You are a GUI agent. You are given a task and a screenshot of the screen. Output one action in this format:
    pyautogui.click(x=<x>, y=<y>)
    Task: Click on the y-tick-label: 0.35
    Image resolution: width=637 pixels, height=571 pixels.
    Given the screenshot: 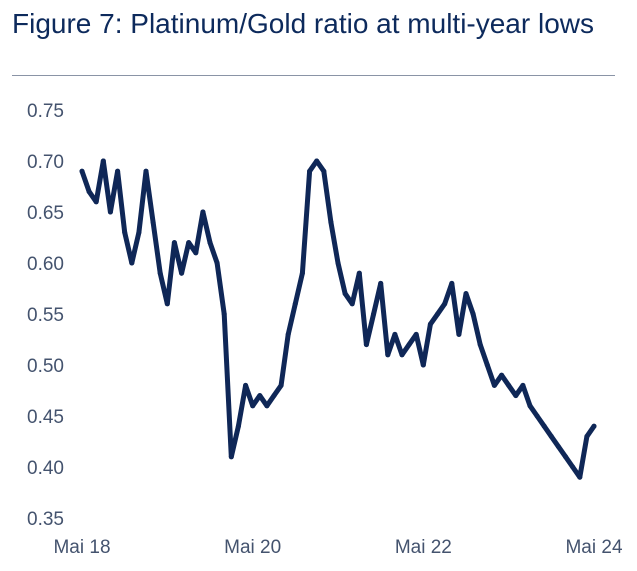 What is the action you would take?
    pyautogui.click(x=45, y=519)
    